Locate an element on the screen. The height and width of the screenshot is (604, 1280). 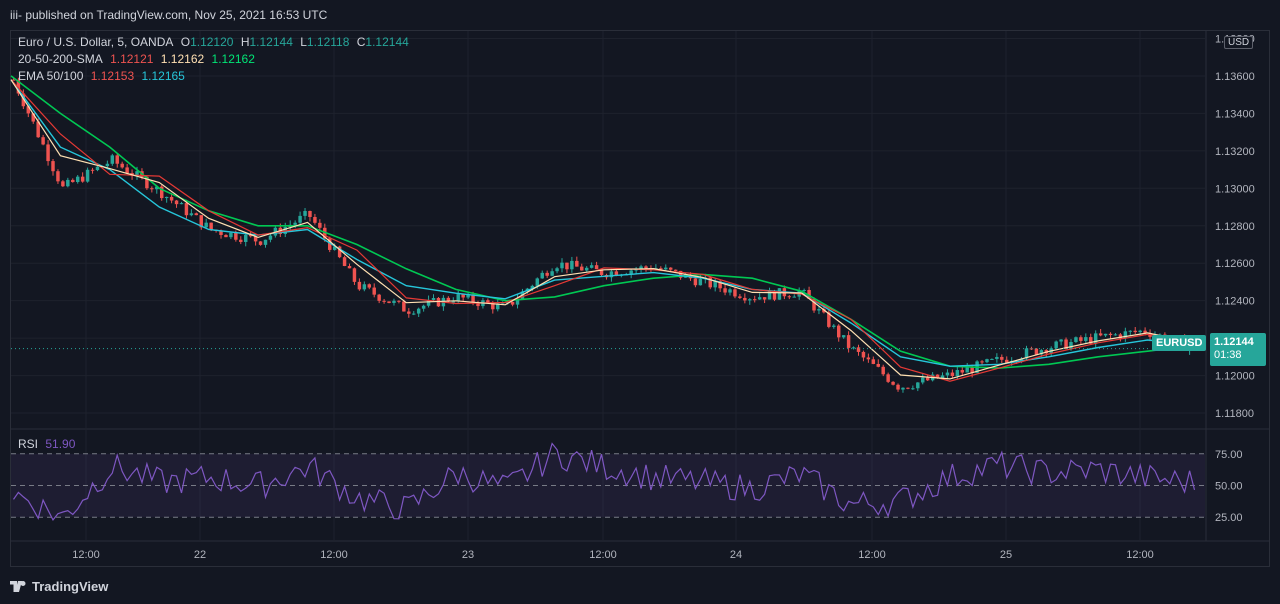
sma200-value: 1.12162 is located at coordinates (233, 59).